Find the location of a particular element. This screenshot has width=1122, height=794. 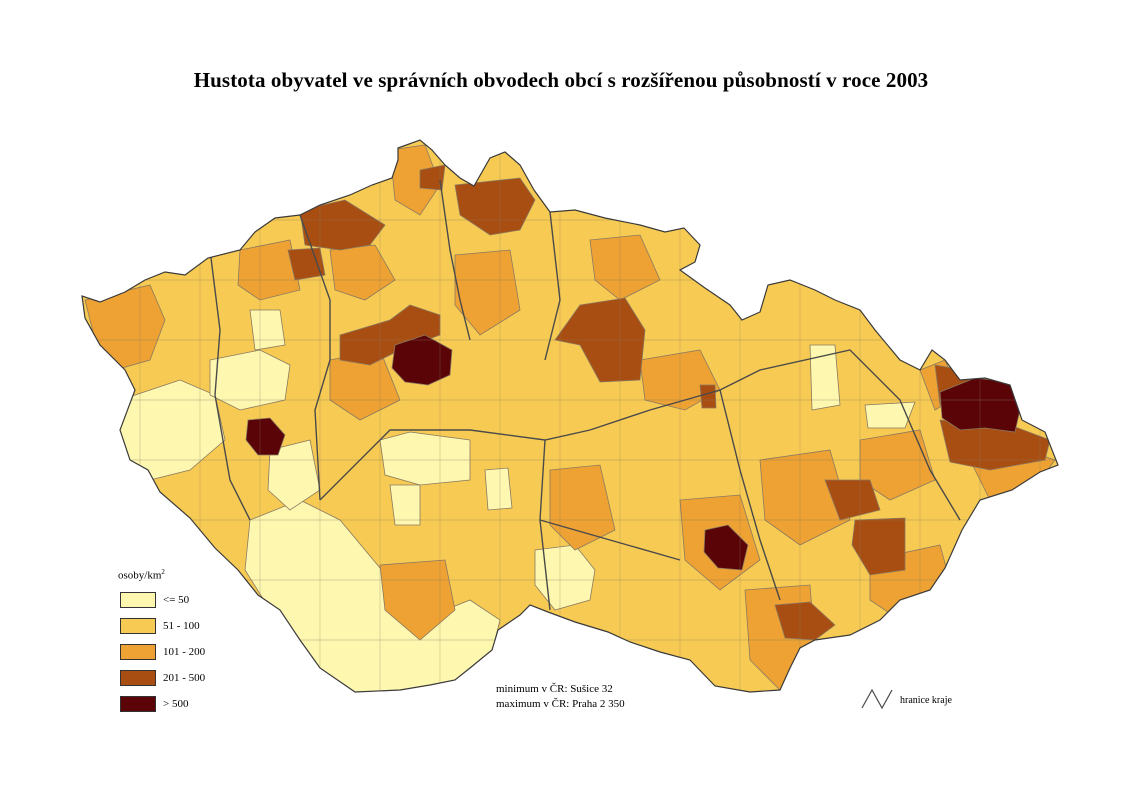

legend-label: > 500 is located at coordinates (176, 704).